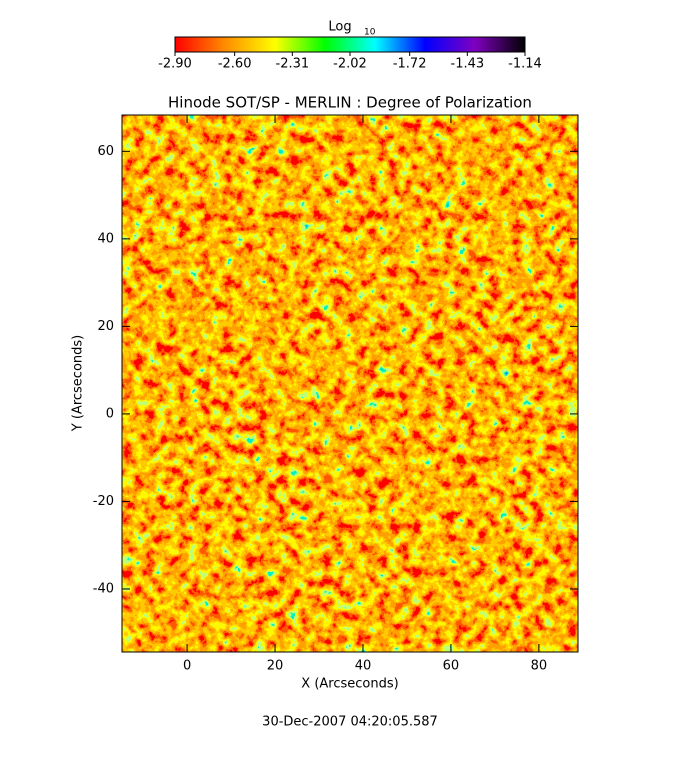 The image size is (700, 768). What do you see at coordinates (110, 413) in the screenshot?
I see `y-tick-label: 0` at bounding box center [110, 413].